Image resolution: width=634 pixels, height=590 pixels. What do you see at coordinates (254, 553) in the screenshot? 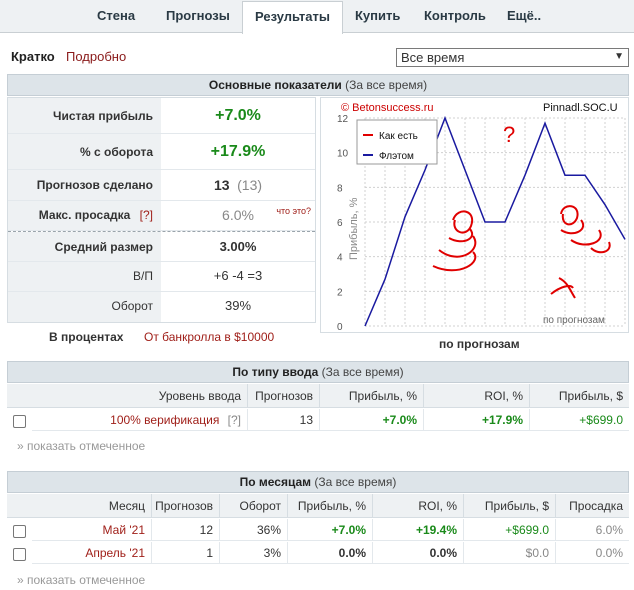
I see `turnover-value: 3%` at bounding box center [254, 553].